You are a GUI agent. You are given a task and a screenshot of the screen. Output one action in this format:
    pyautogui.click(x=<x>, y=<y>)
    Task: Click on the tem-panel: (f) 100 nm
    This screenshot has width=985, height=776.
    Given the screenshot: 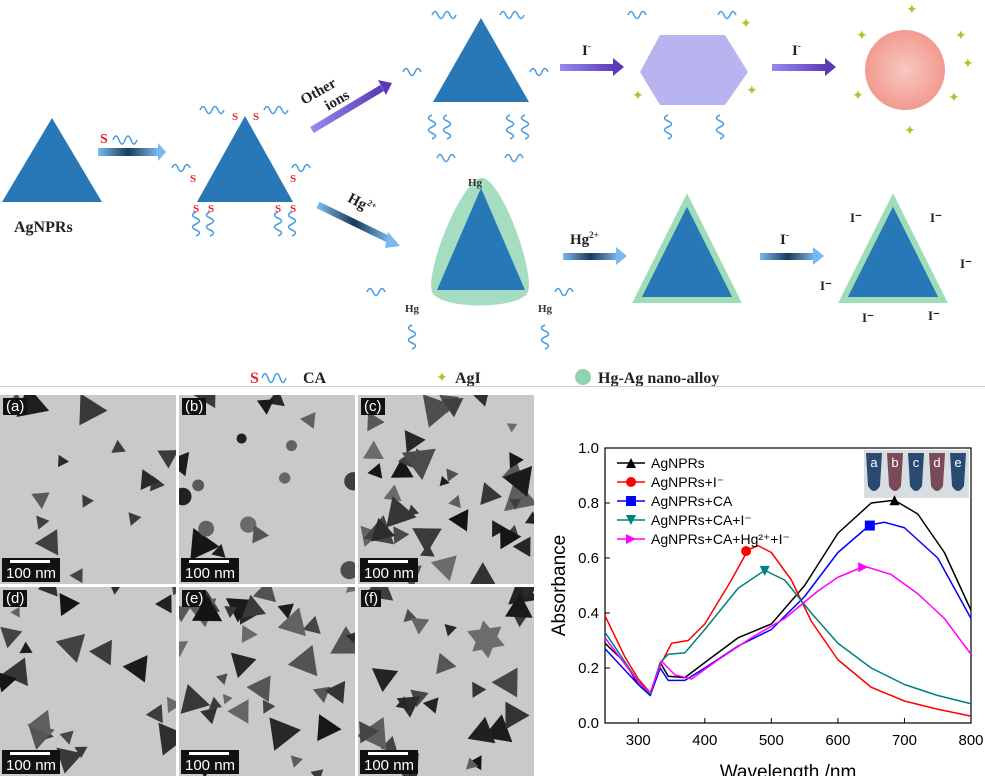 What is the action you would take?
    pyautogui.click(x=446, y=681)
    